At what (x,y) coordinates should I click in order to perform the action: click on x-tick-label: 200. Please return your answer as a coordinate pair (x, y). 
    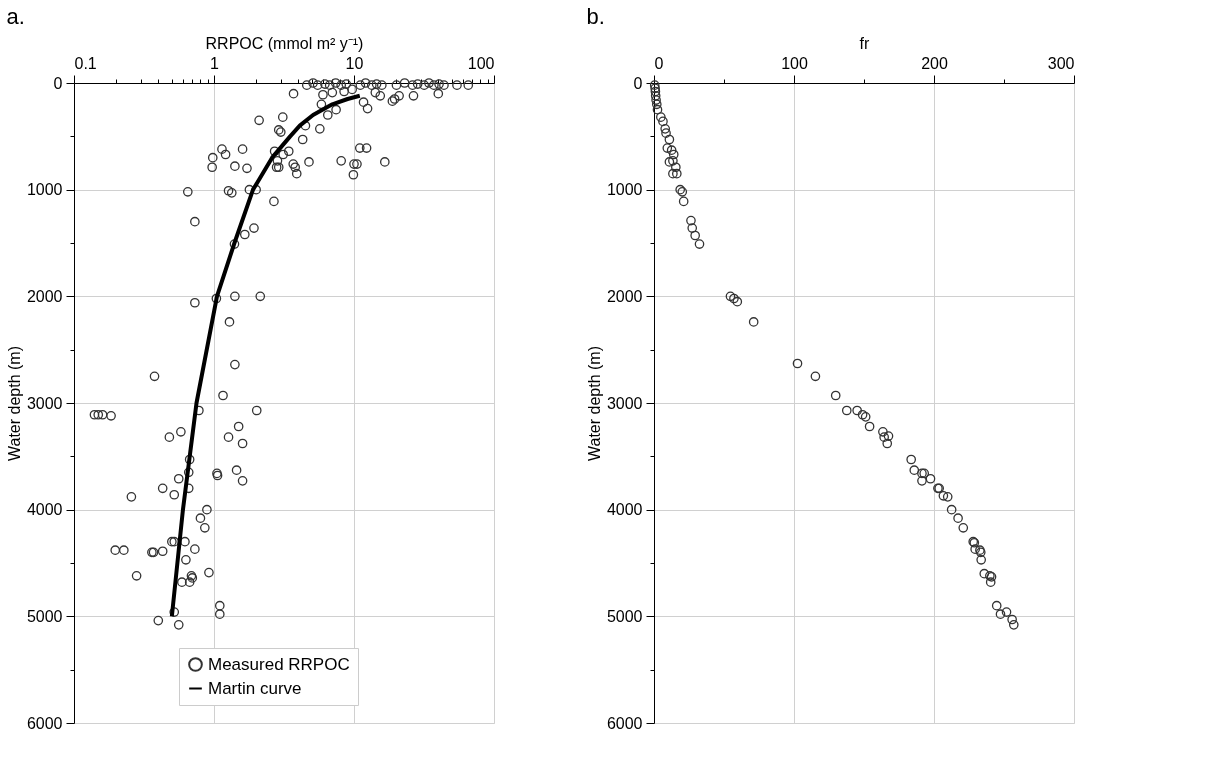
    Looking at the image, I should click on (934, 63).